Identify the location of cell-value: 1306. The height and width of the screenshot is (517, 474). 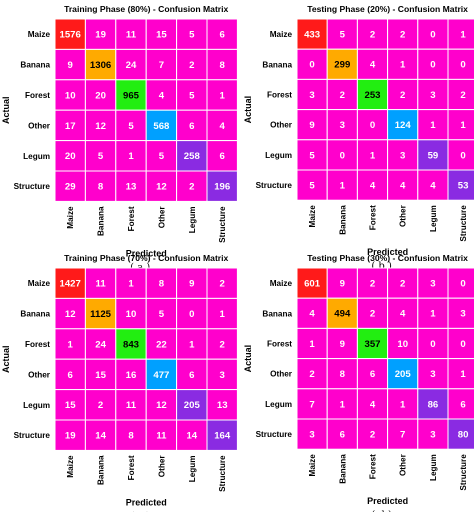
(100, 65).